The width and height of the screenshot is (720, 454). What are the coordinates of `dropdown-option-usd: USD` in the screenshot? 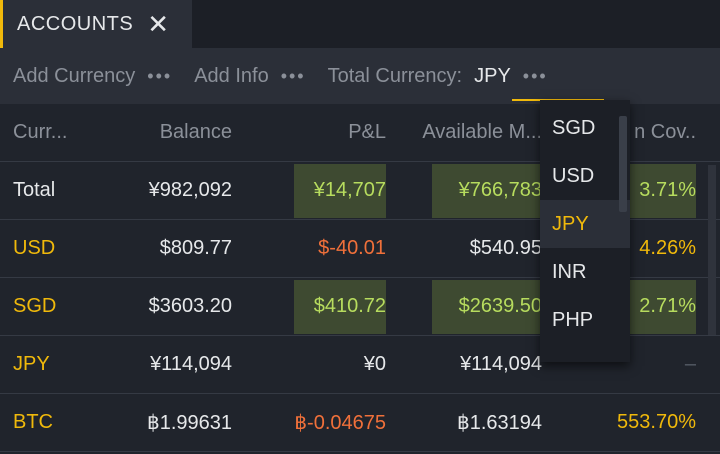 It's located at (573, 175).